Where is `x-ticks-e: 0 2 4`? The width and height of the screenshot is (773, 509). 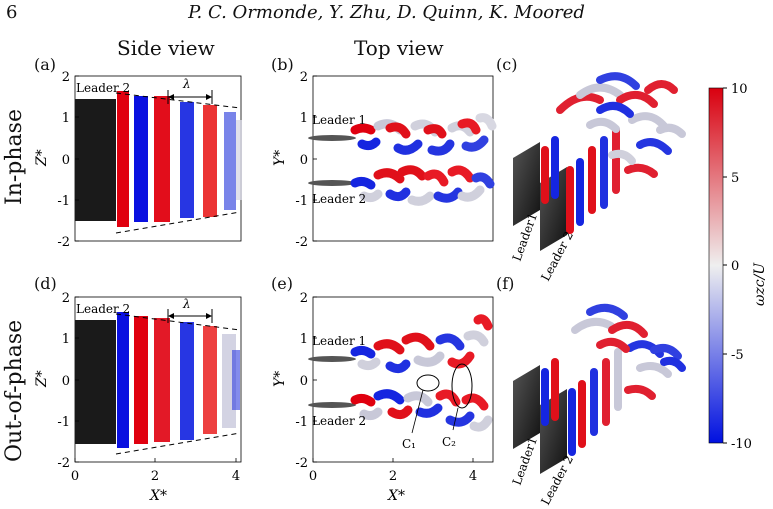
x-ticks-e: 0 2 4 is located at coordinates (393, 476).